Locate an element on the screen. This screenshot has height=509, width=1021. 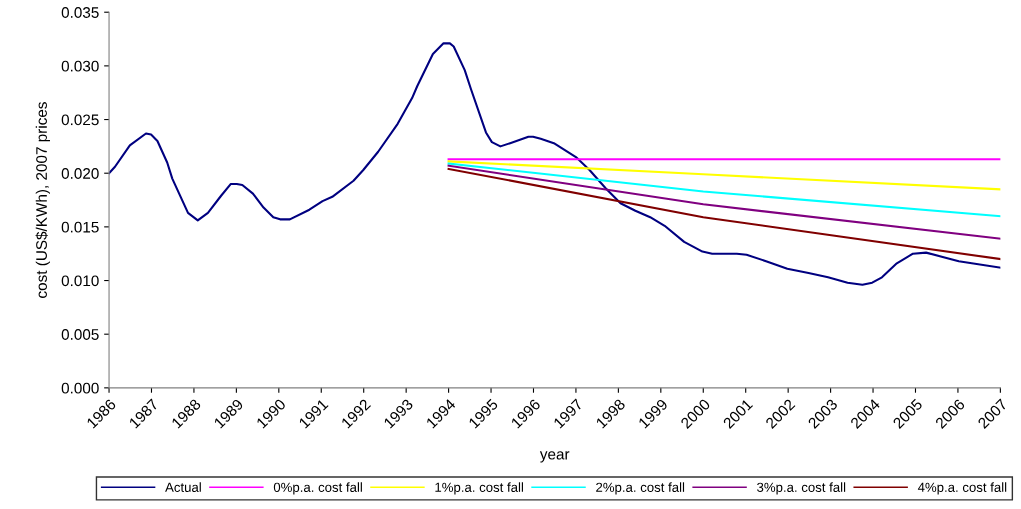
y-tick-label: 0.020 is located at coordinates (80, 173).